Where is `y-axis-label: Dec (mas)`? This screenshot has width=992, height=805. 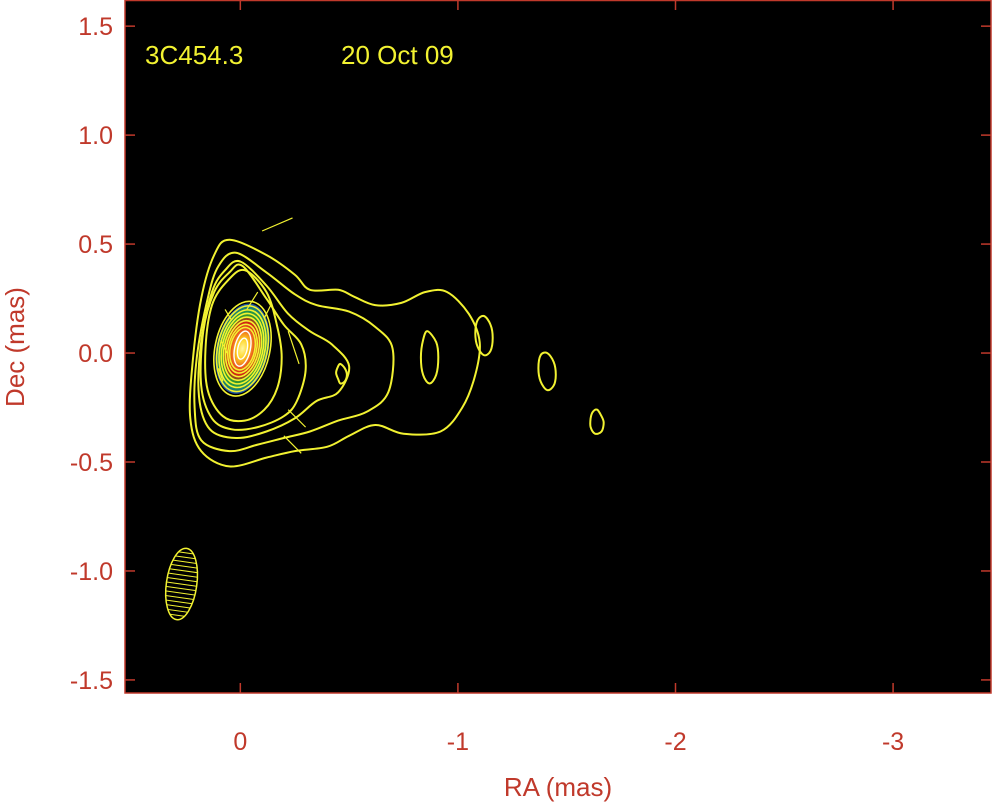
y-axis-label: Dec (mas) is located at coordinates (15, 347).